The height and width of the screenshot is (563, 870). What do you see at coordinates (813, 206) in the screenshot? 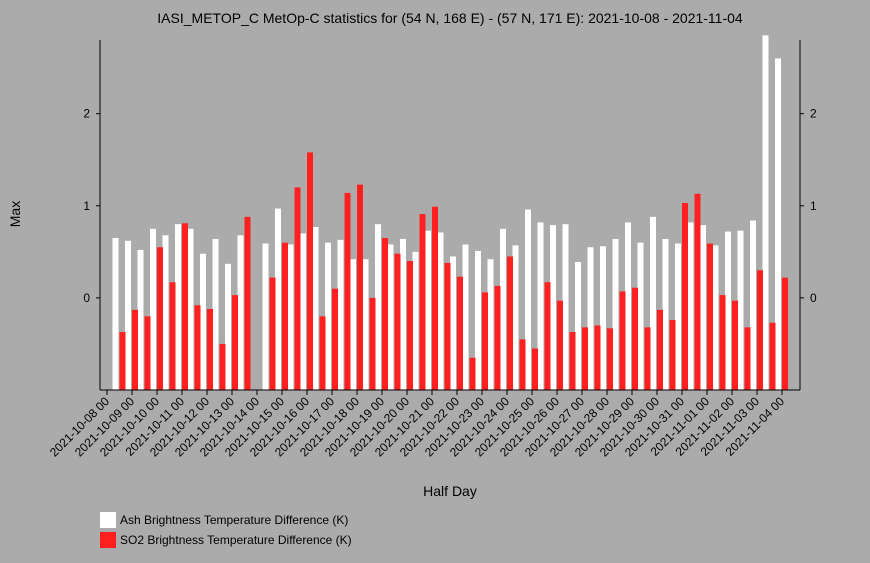
I see `y-tick-label-right-1: 1` at bounding box center [813, 206].